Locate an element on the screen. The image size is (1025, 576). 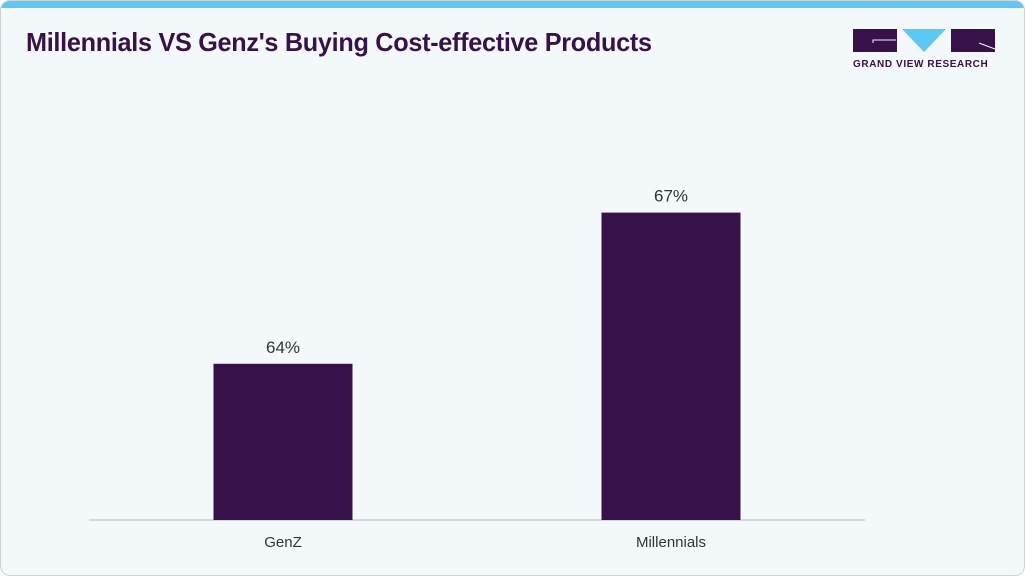
logo-text: GRAND VIEW RESEARCH is located at coordinates (921, 64).